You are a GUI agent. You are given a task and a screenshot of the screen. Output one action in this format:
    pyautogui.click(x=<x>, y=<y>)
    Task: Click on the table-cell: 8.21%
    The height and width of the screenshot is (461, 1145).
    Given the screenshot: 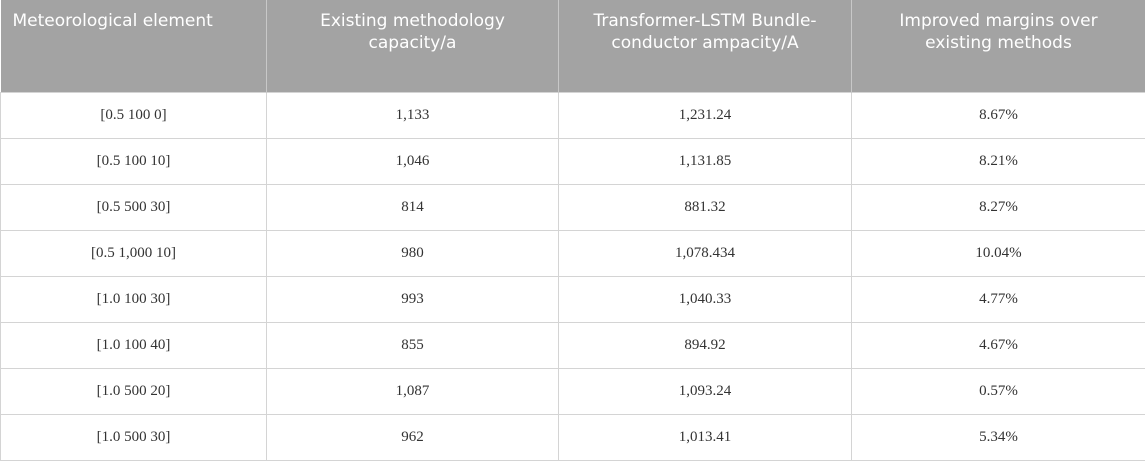 What is the action you would take?
    pyautogui.click(x=998, y=162)
    